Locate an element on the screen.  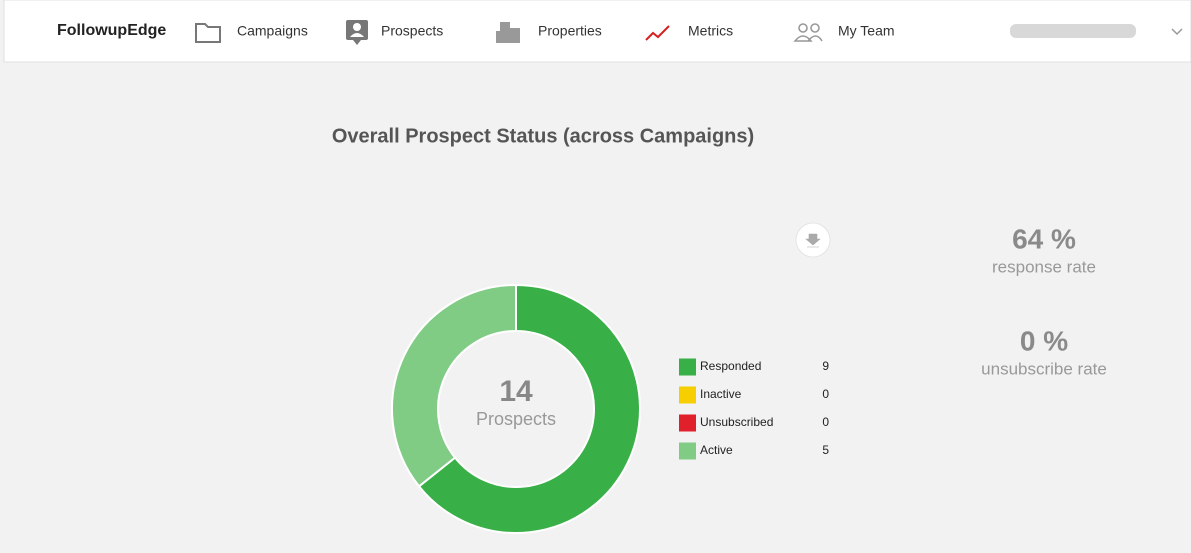
nav-item: Properties is located at coordinates (570, 31).